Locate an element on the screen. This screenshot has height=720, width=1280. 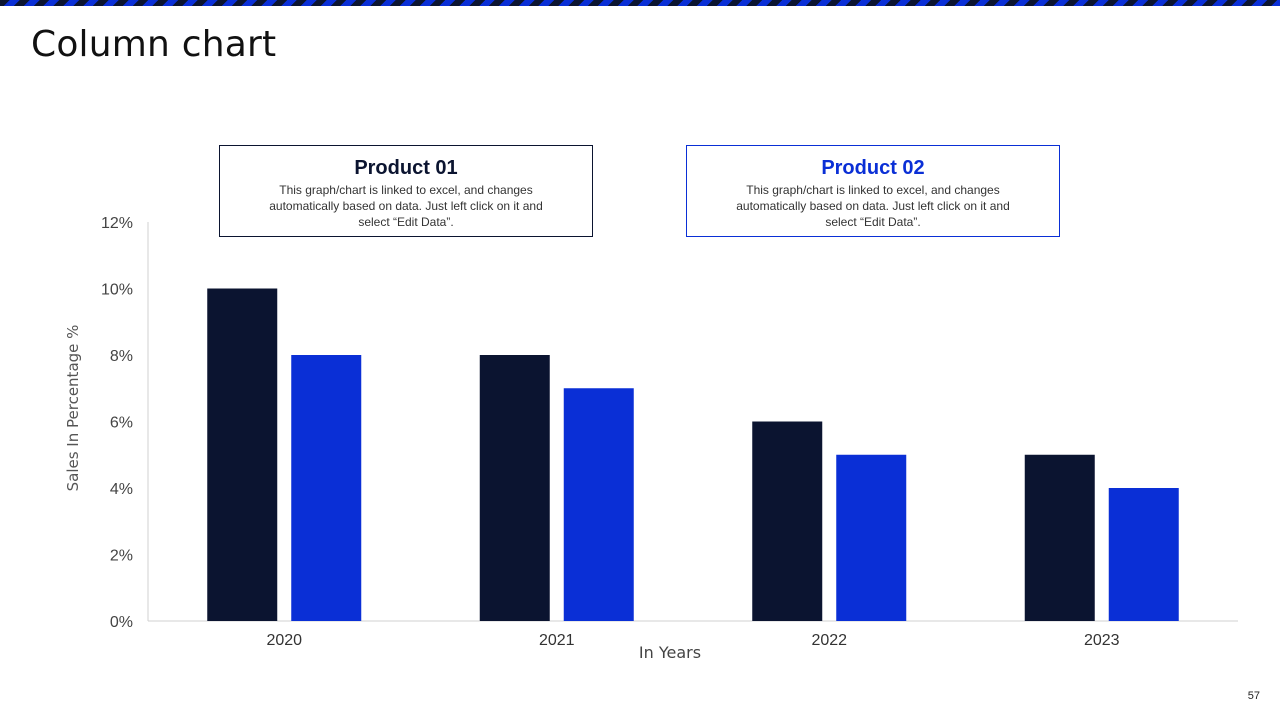
page-title: Column chart is located at coordinates (154, 44).